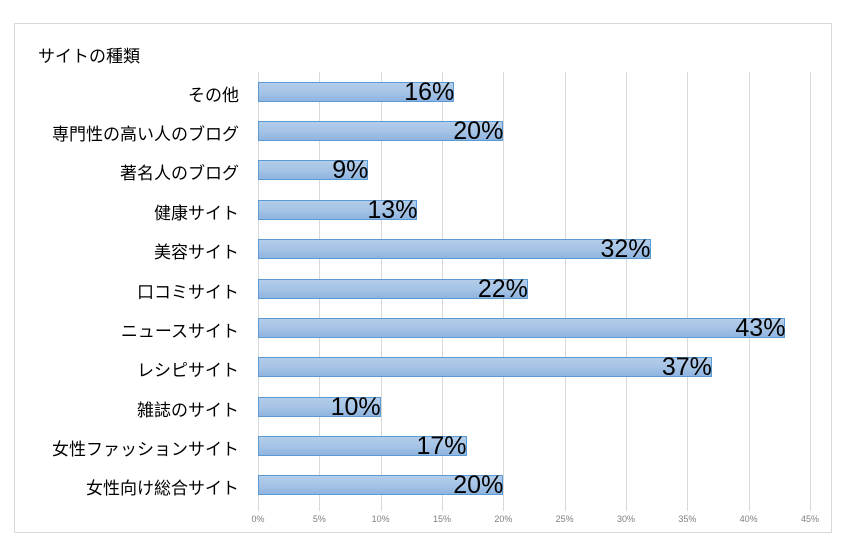 This screenshot has height=548, width=848. I want to click on x-tick-label: 30%, so click(626, 519).